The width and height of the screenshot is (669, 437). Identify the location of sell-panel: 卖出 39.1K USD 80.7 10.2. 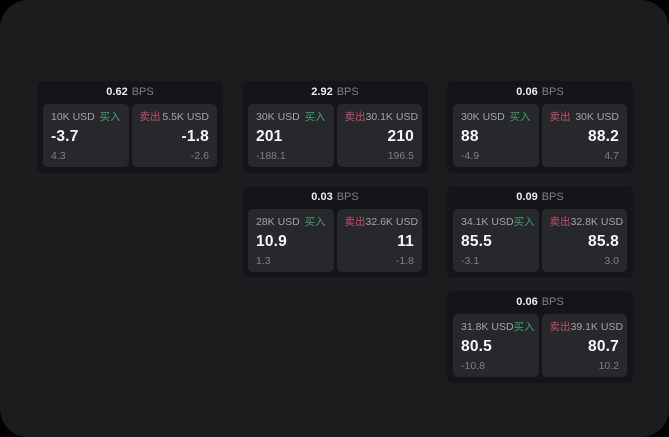
(584, 345).